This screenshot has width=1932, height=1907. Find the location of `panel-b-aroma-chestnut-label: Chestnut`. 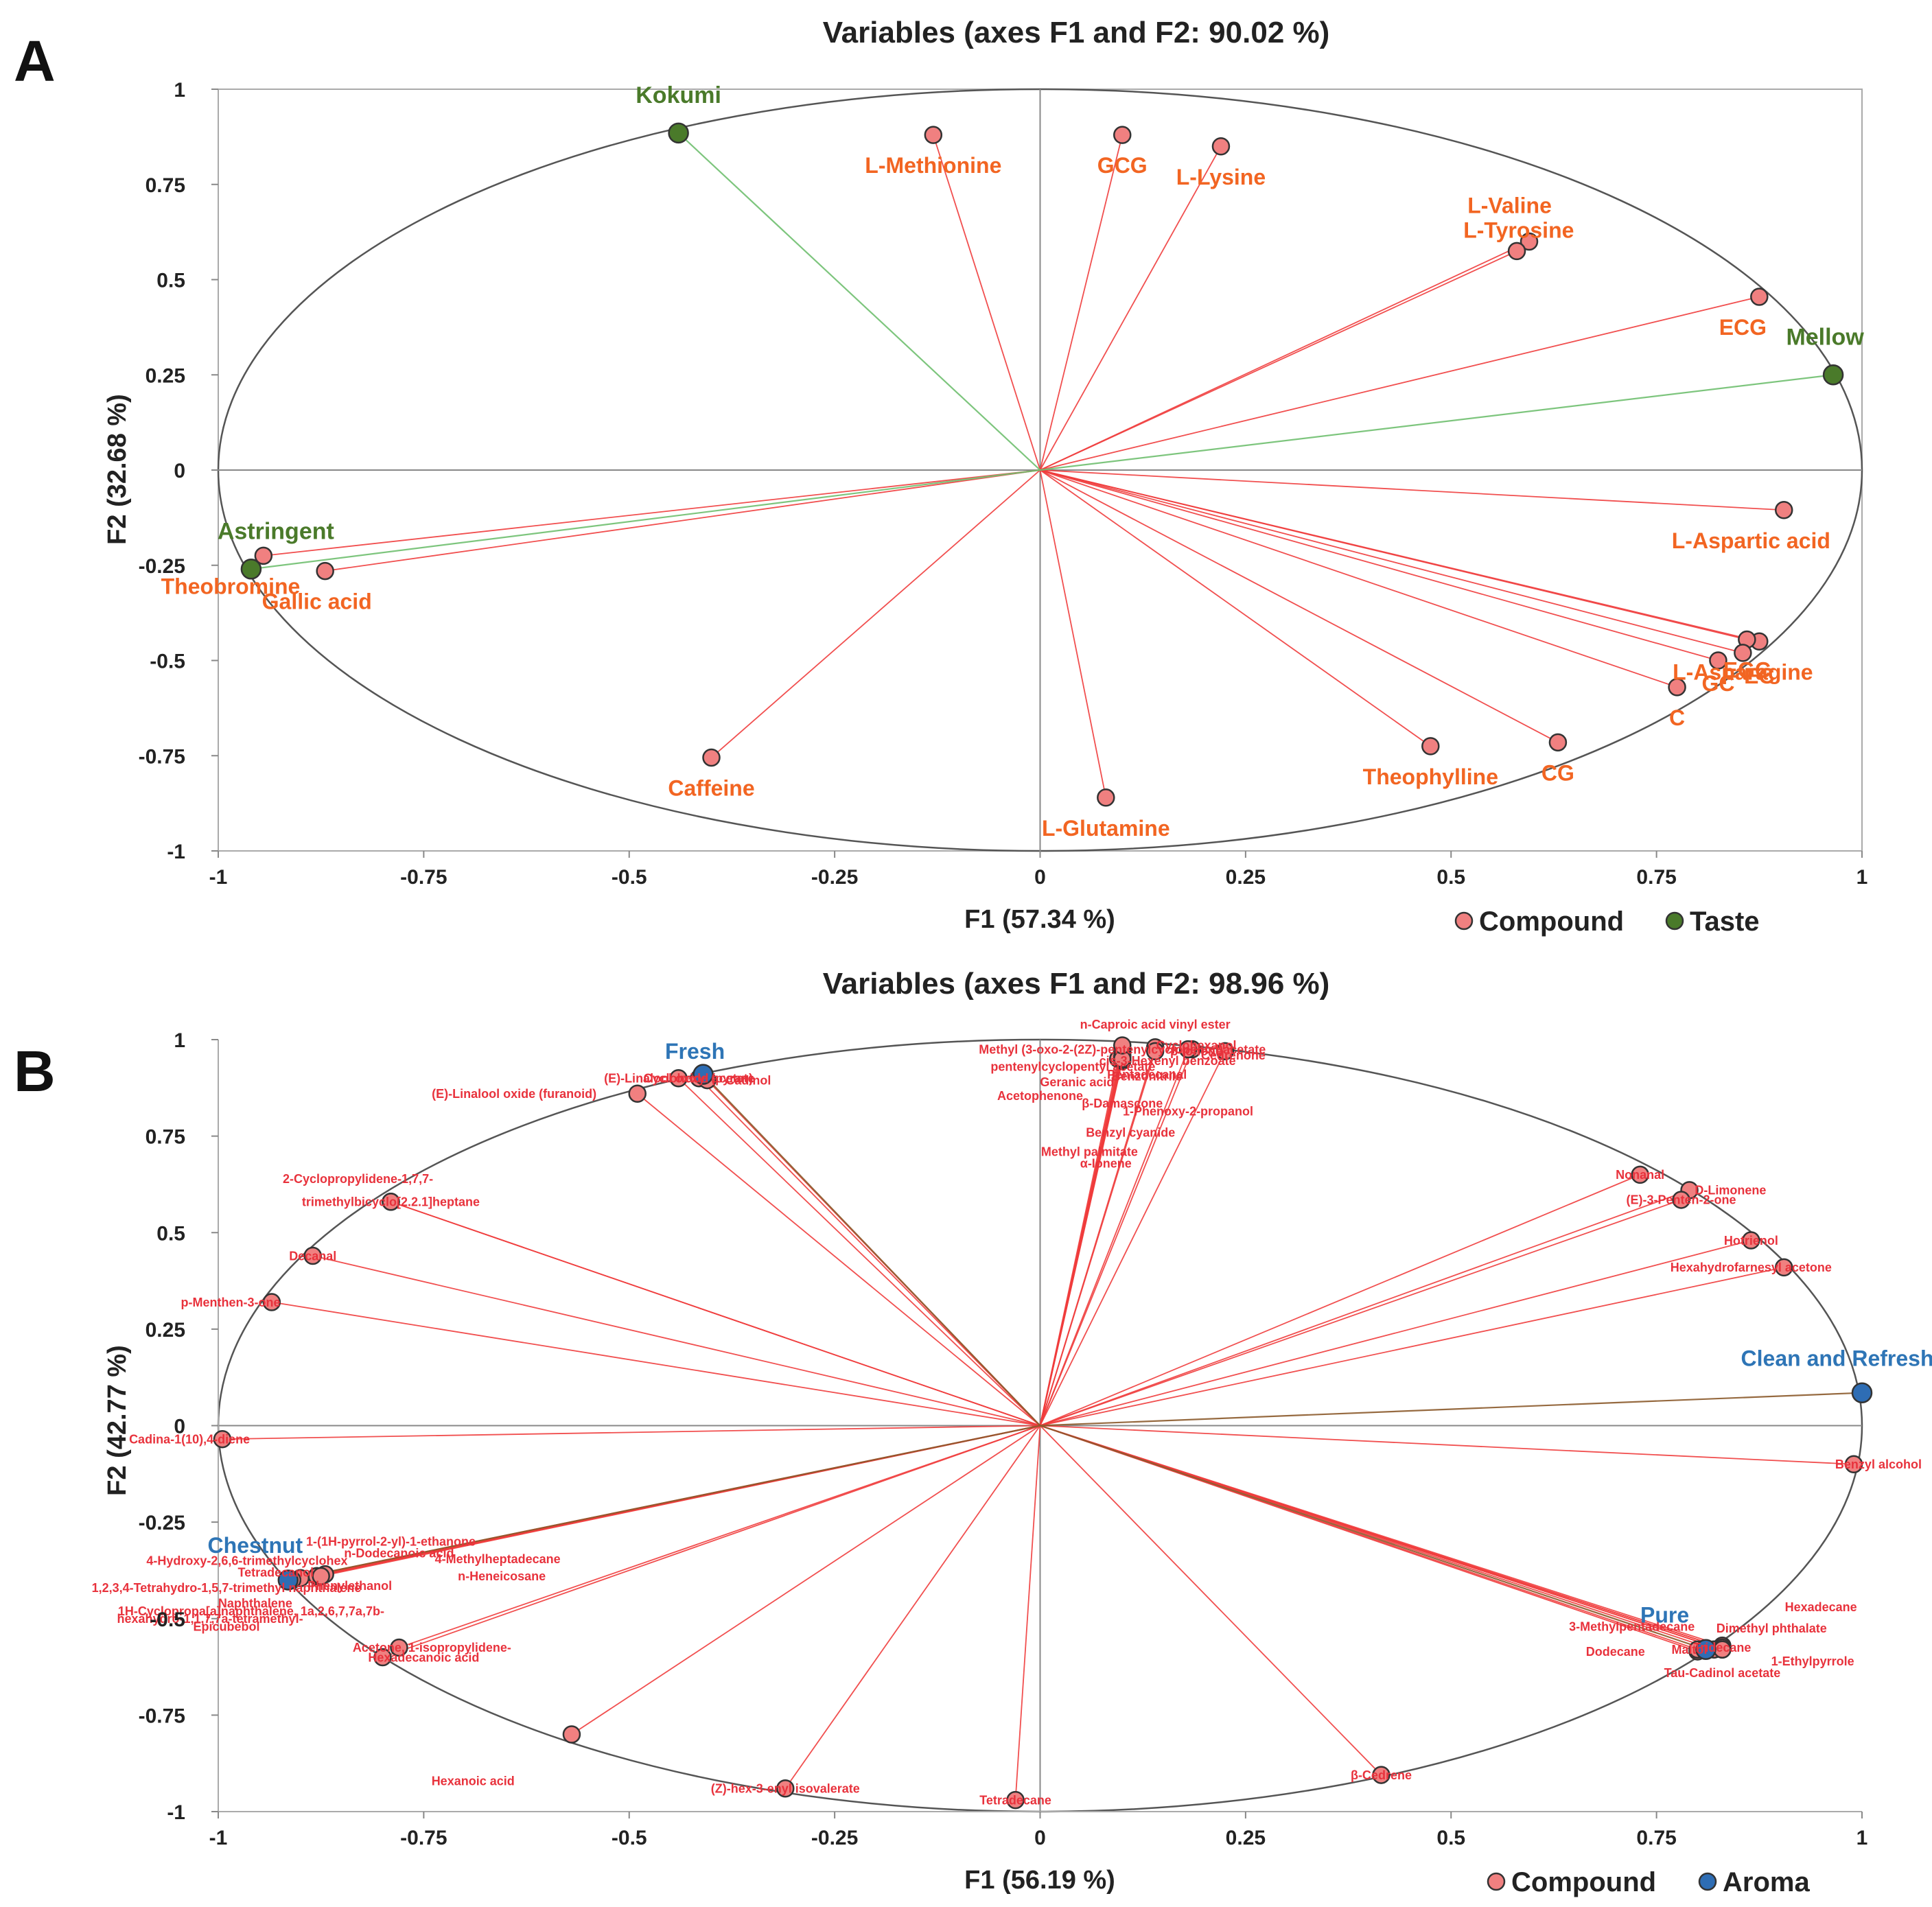

panel-b-aroma-chestnut-label: Chestnut is located at coordinates (255, 1545).